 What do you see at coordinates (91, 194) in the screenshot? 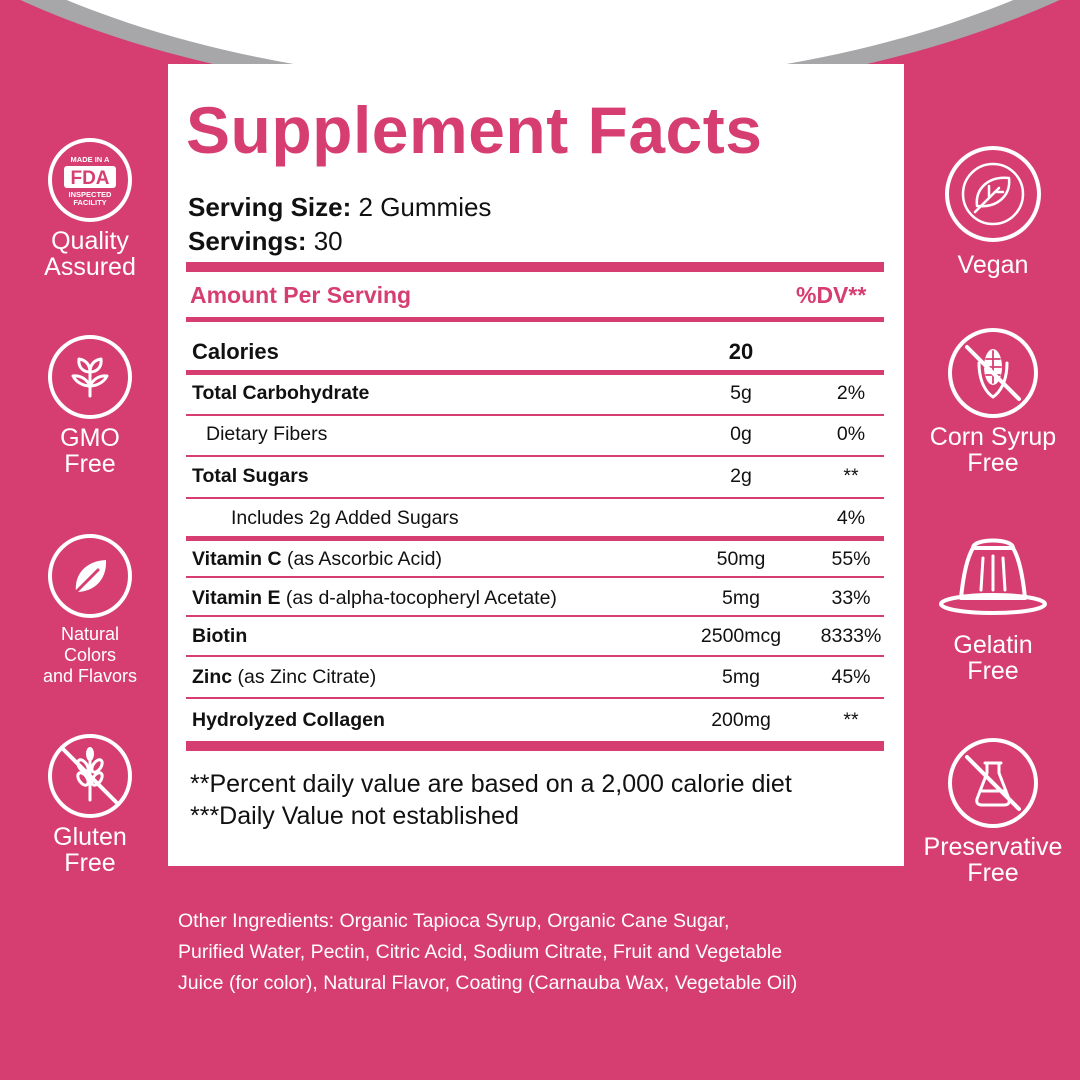
I see `fda-icon-text: INSPECTED` at bounding box center [91, 194].